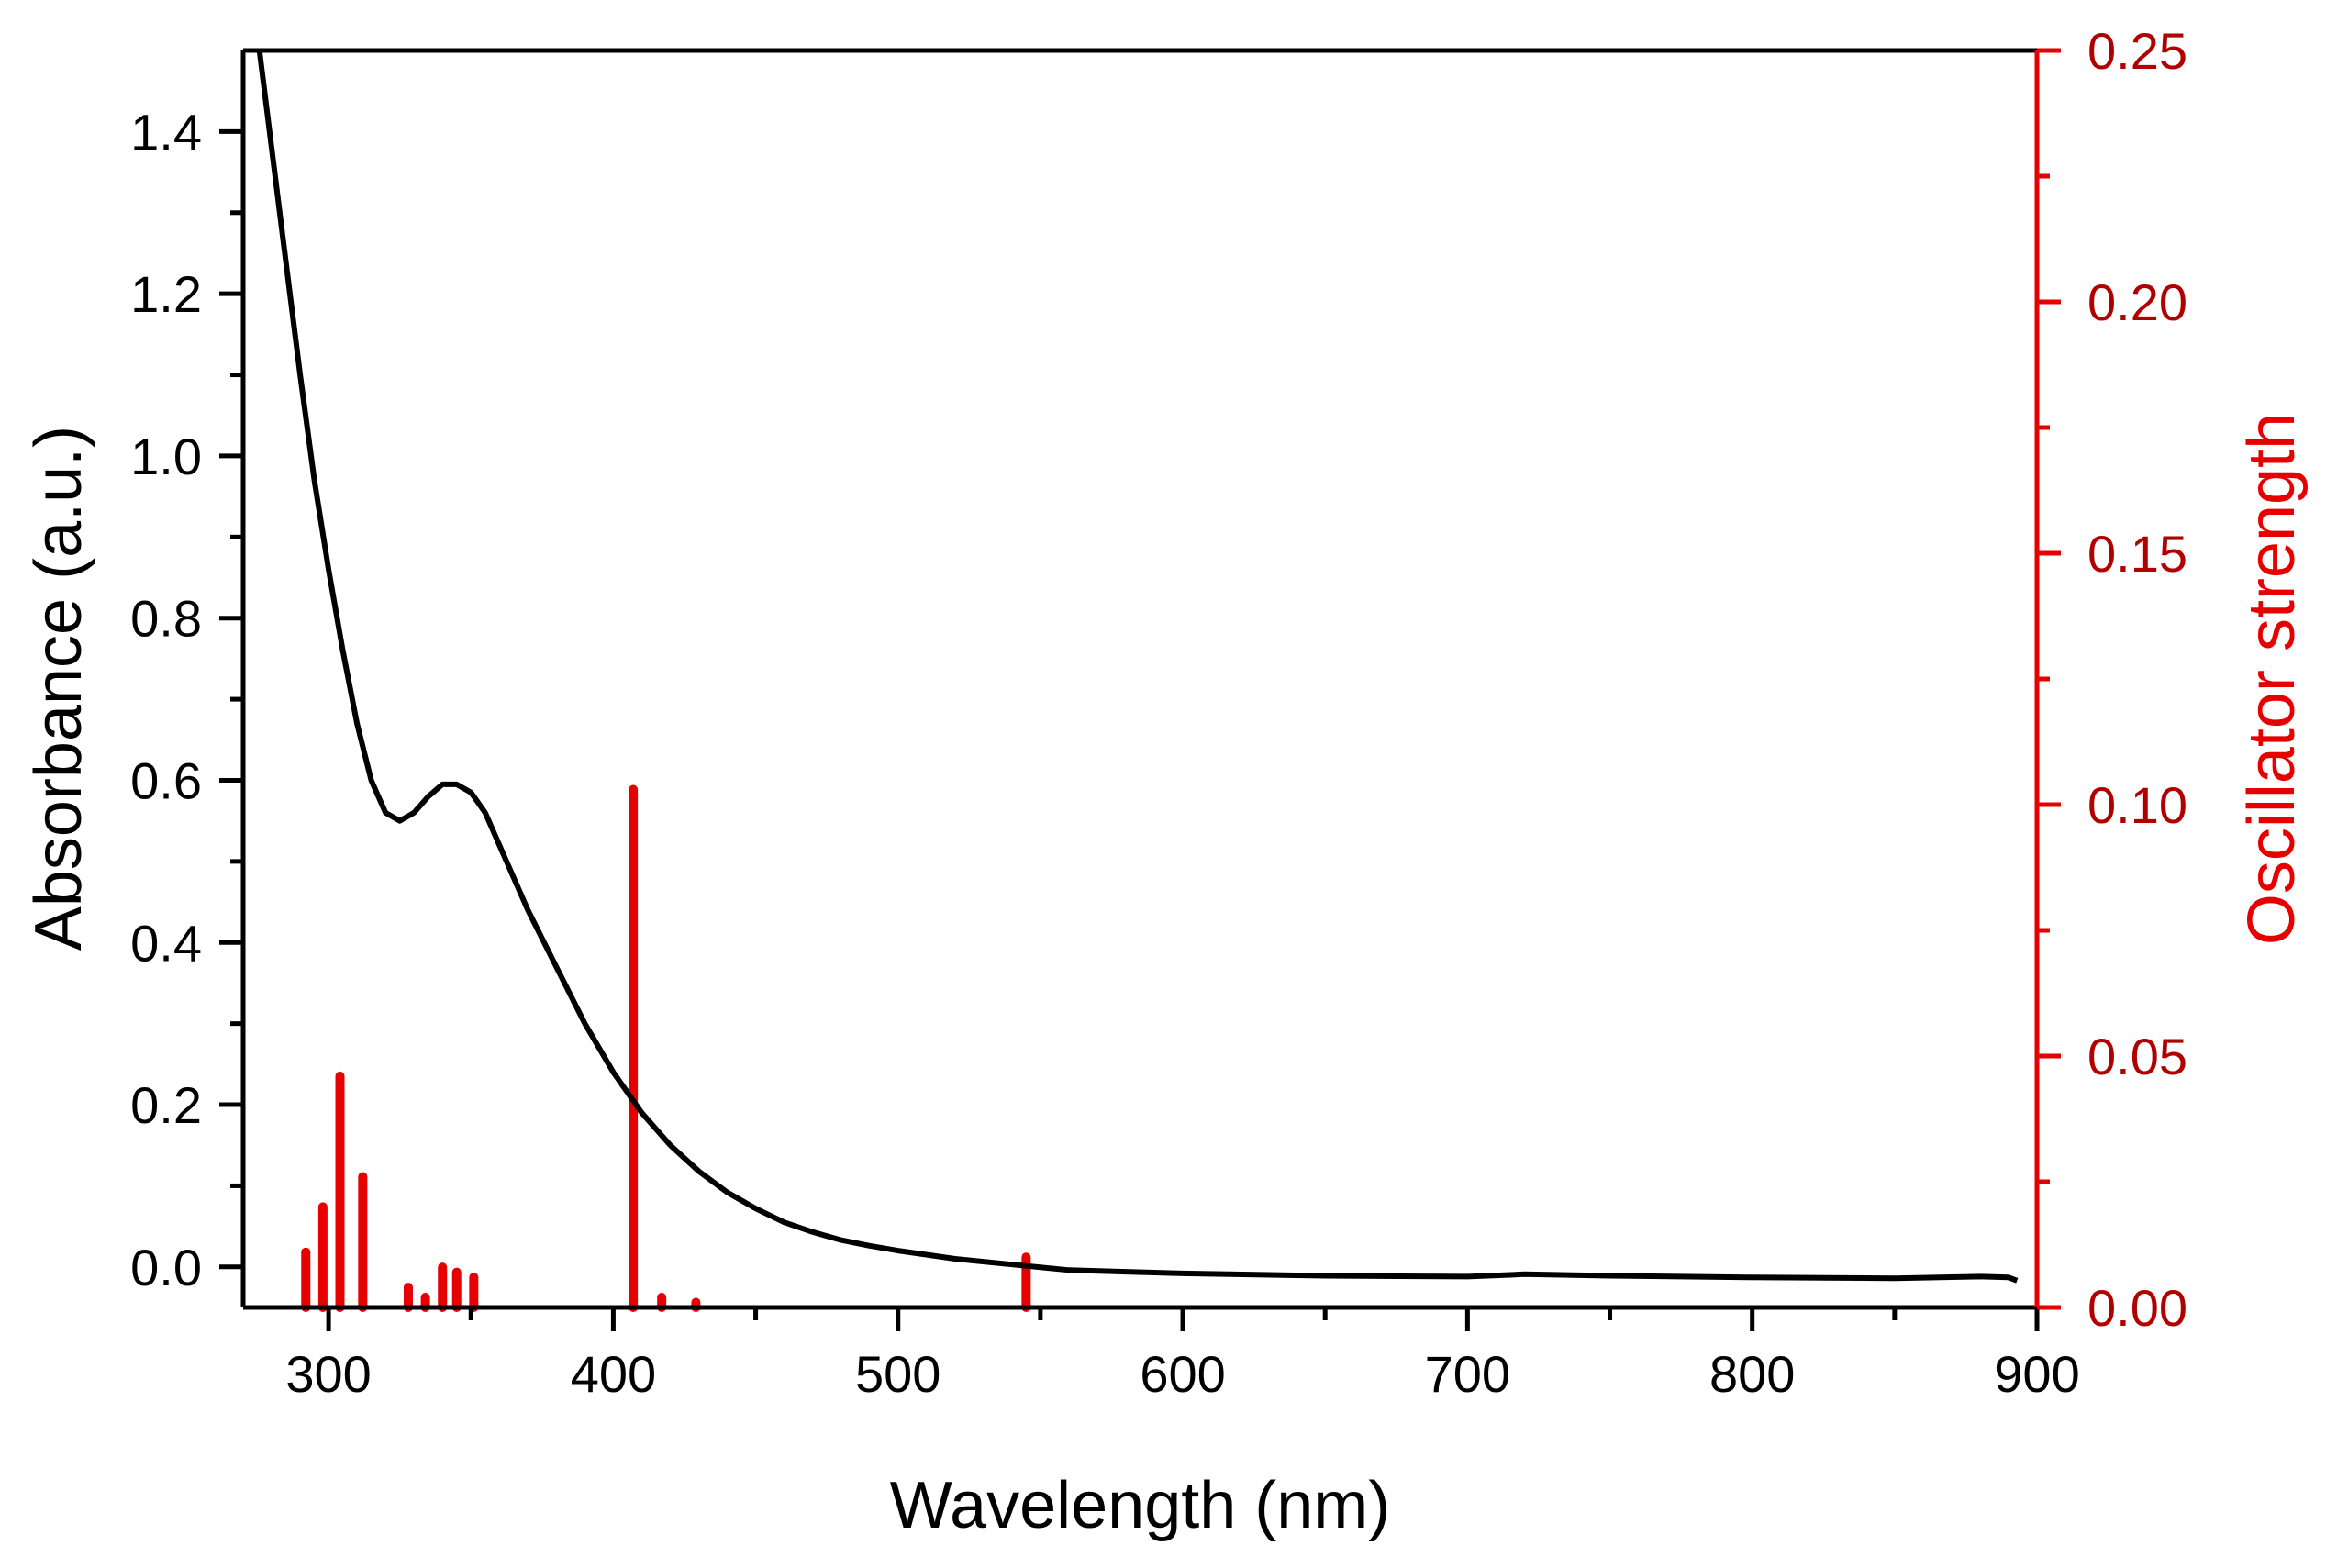 The image size is (2326, 1568). Describe the element at coordinates (1140, 1505) in the screenshot. I see `x-axis-title: Wavelength (nm)` at that location.